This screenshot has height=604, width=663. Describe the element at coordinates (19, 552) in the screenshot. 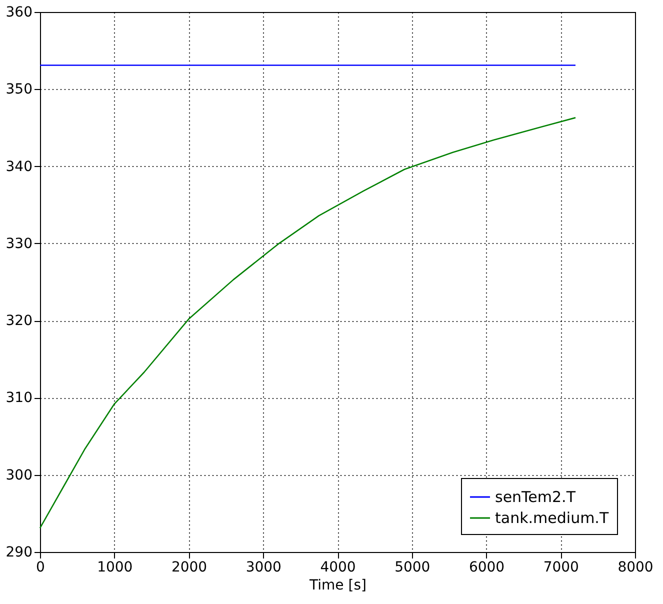

I see `y-tick-label: 290` at that location.